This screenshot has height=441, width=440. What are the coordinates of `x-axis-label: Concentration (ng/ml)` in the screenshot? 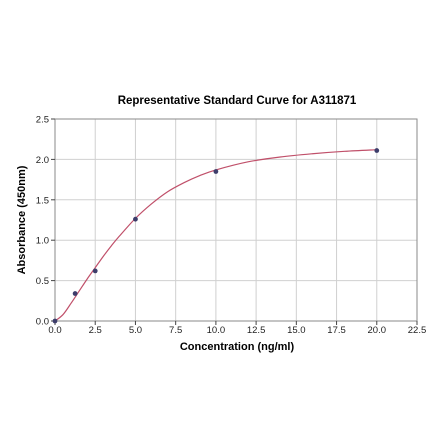 It's located at (237, 347).